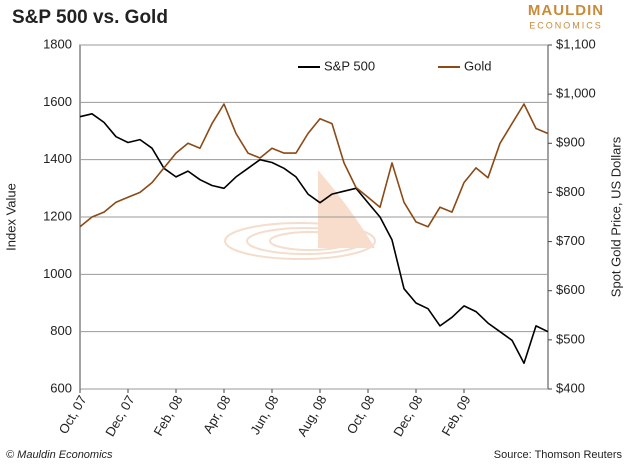 The height and width of the screenshot is (464, 630). Describe the element at coordinates (57, 158) in the screenshot. I see `y-tick-label: 1400` at that location.